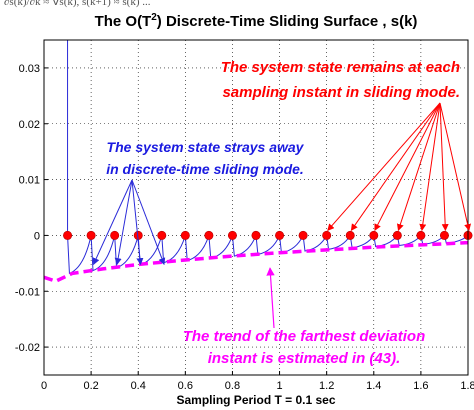  What do you see at coordinates (205, 169) in the screenshot?
I see `annotation-blue-line-2: in discrete-time sliding mode.` at bounding box center [205, 169].